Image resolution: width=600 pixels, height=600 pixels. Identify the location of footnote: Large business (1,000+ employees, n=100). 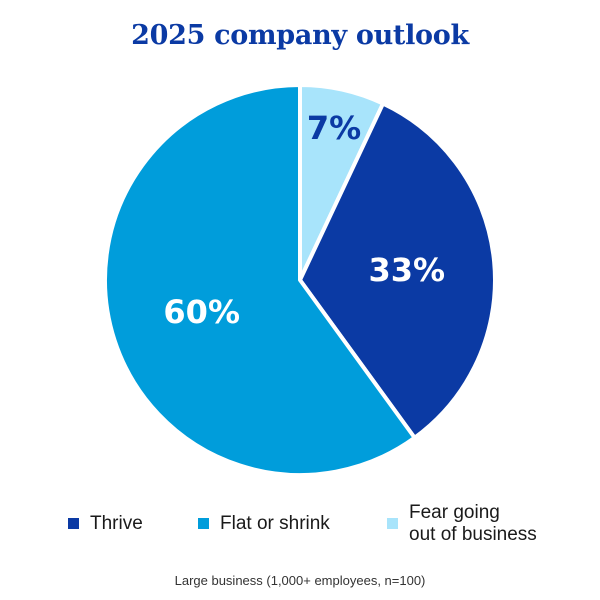
(300, 580).